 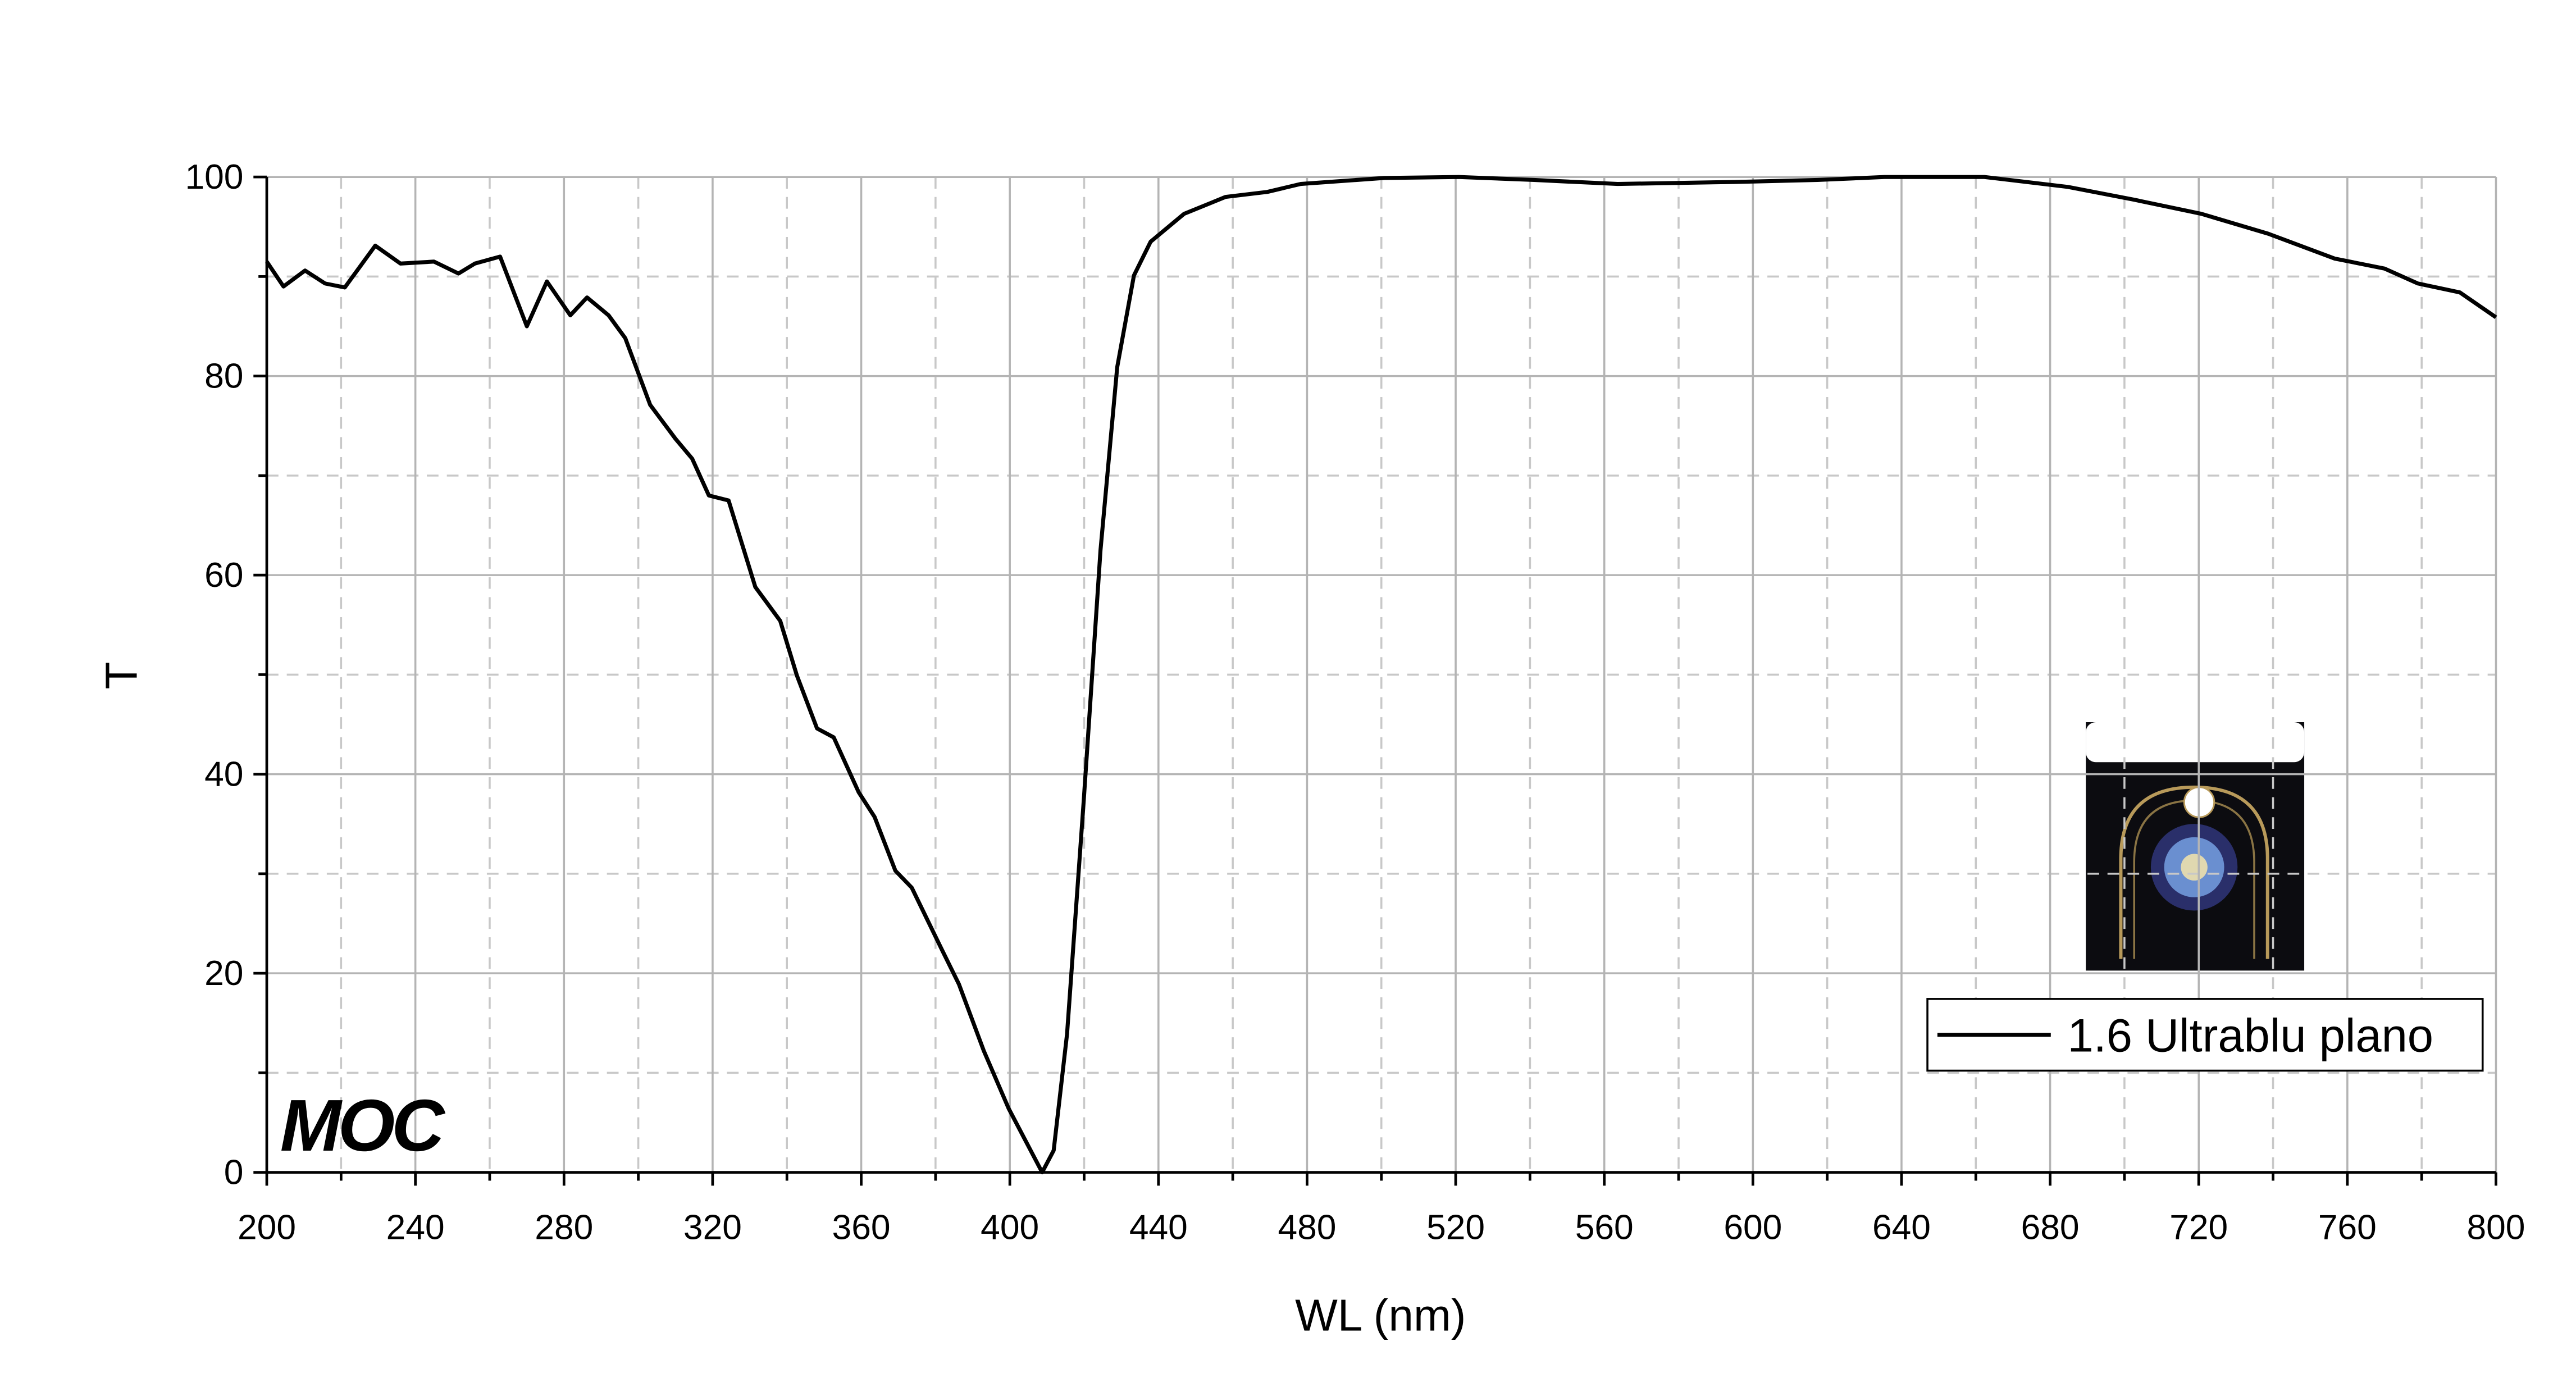 I want to click on legend-label: 1.6 Ultrablu plano, so click(x=2250, y=1035).